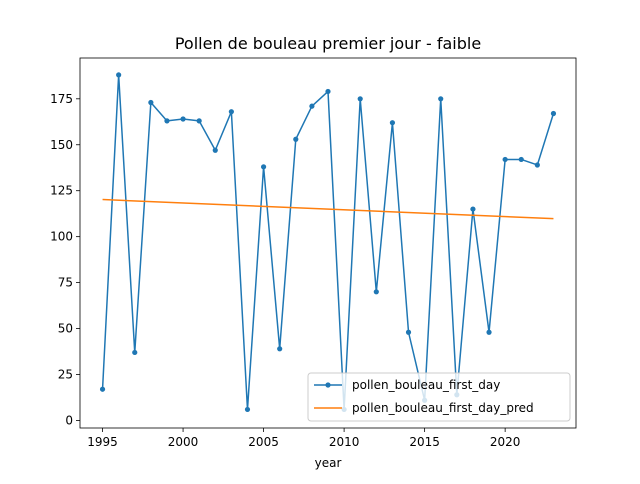  Describe the element at coordinates (443, 408) in the screenshot. I see `legend-label-pred: pollen_bouleau_first_day_pred` at that location.